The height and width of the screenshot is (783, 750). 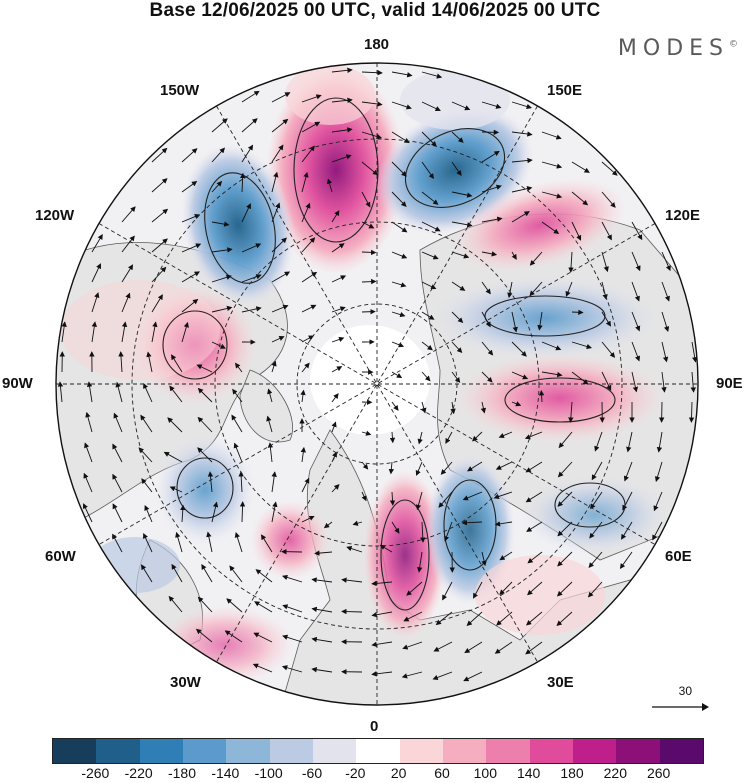 I want to click on colorbar-tick-label: -140, so click(x=225, y=773).